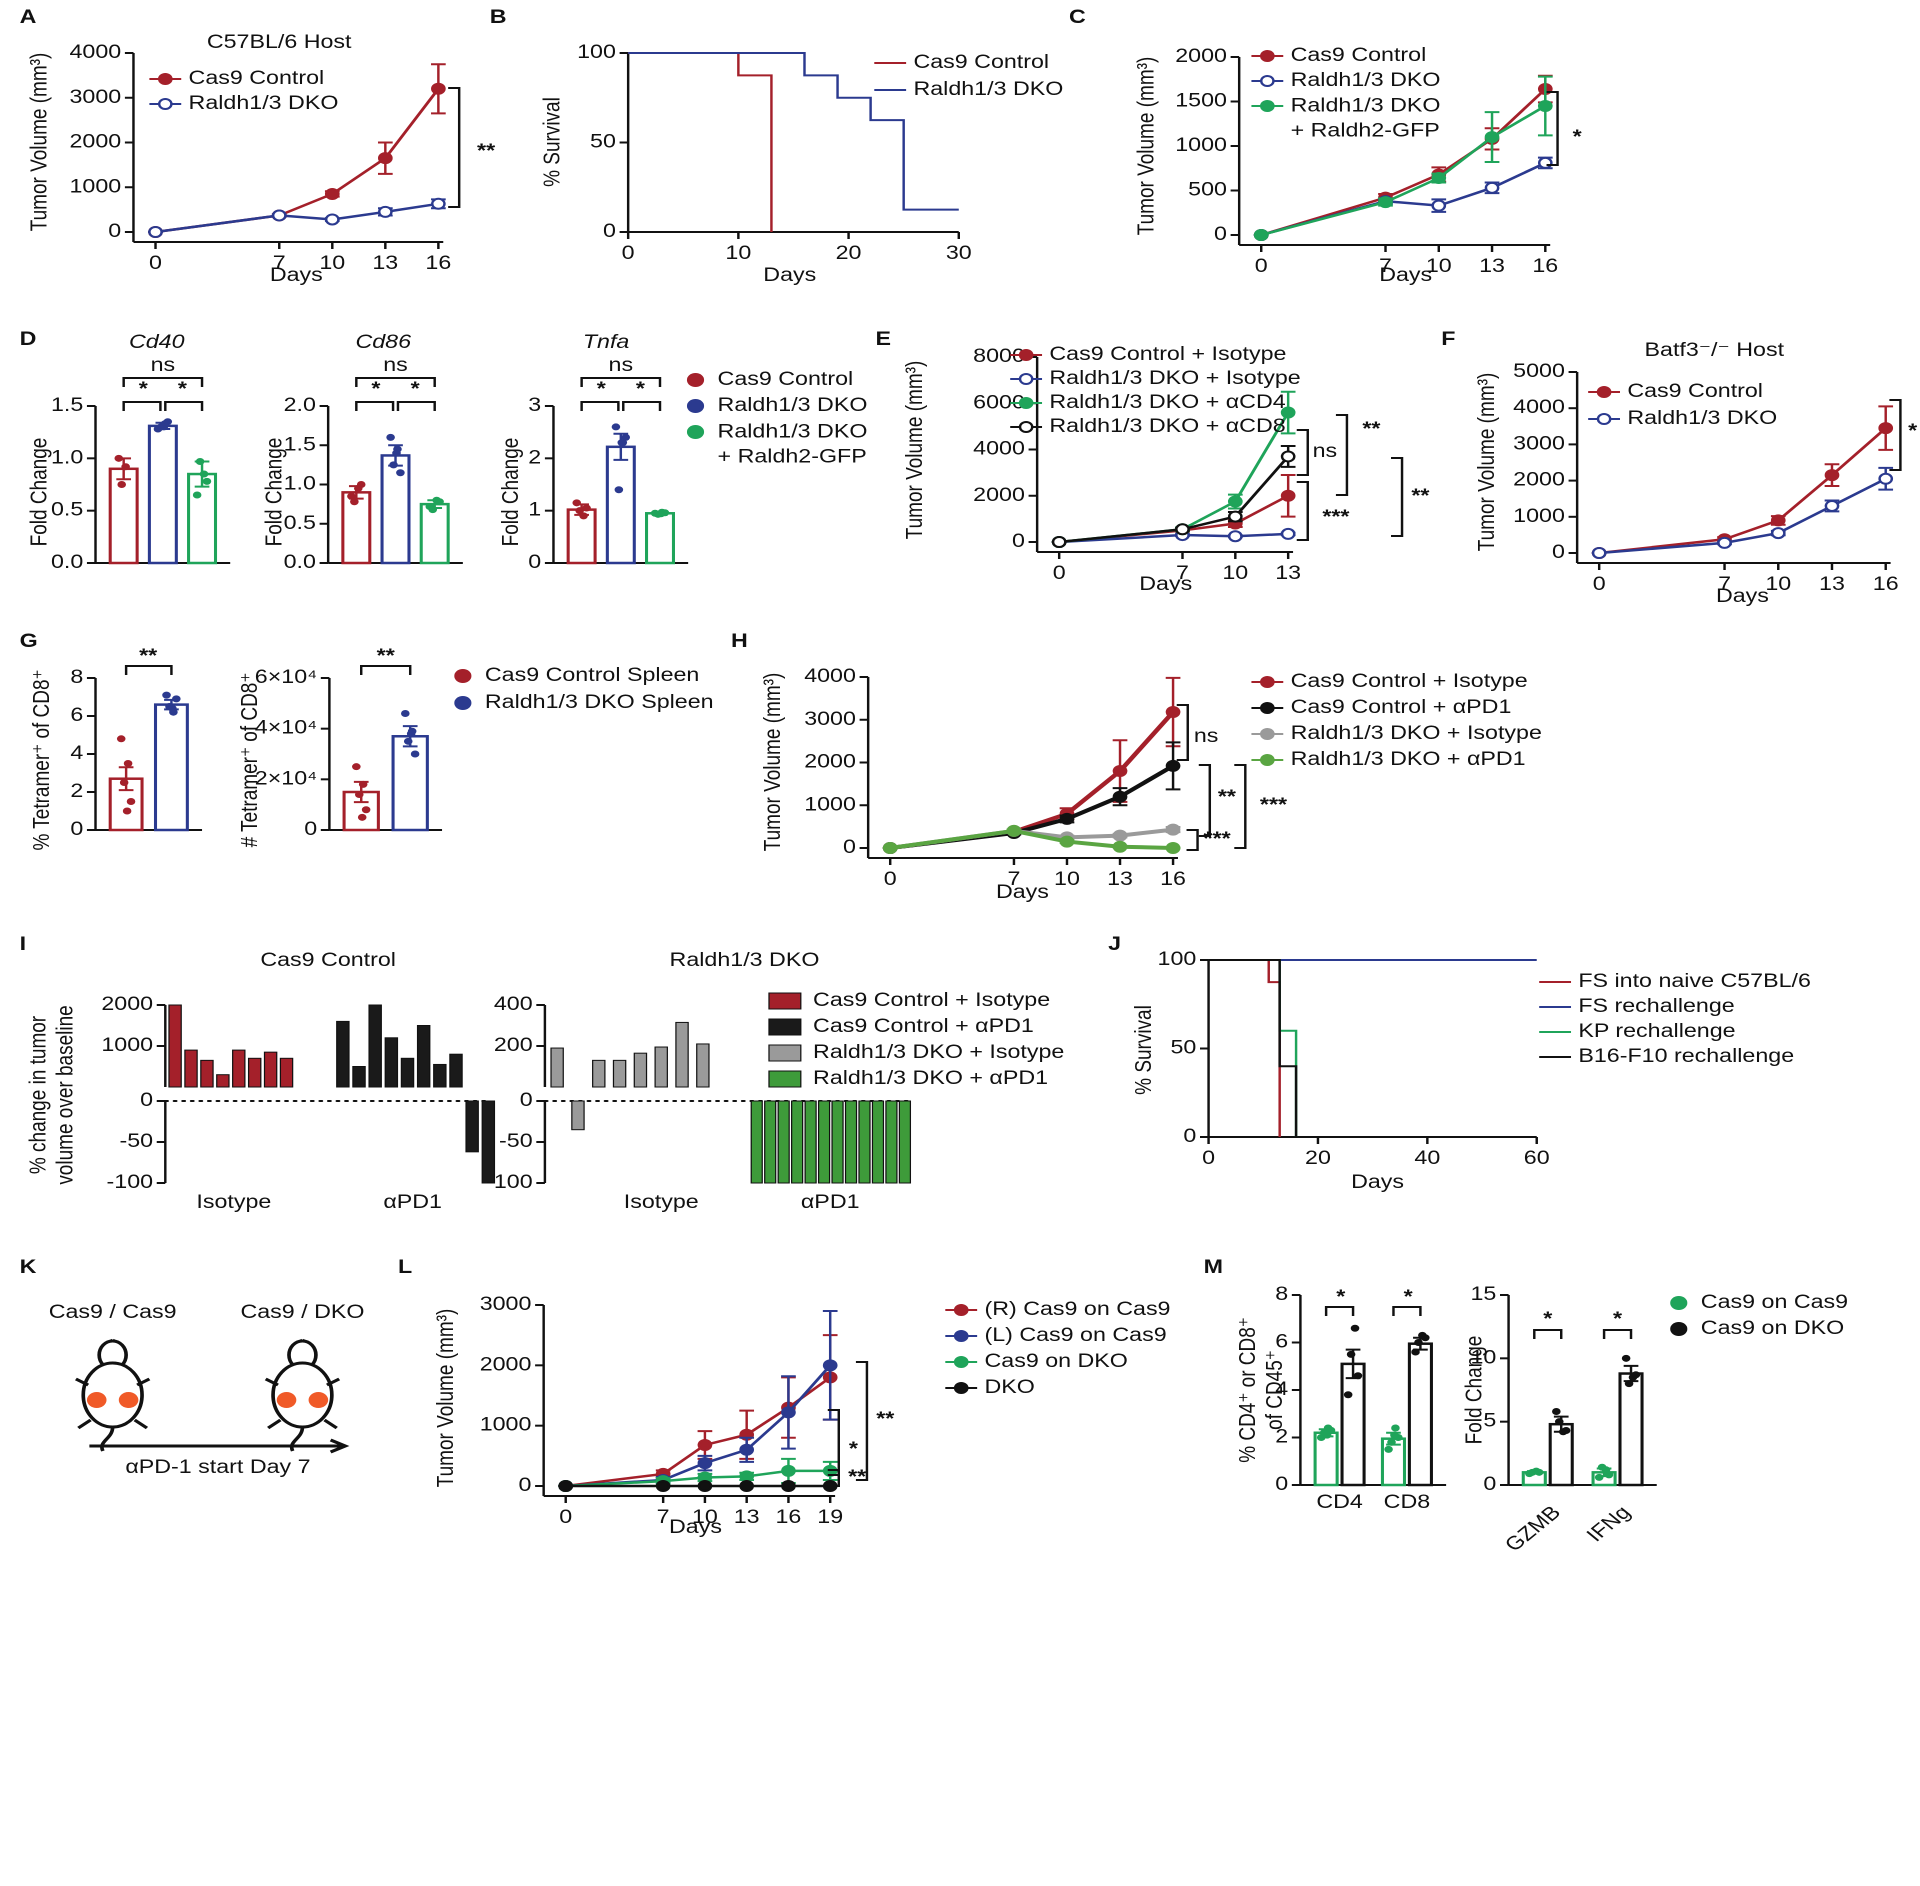 The width and height of the screenshot is (1920, 1886). I want to click on legend-label: Cas9 Control Spleen, so click(592, 675).